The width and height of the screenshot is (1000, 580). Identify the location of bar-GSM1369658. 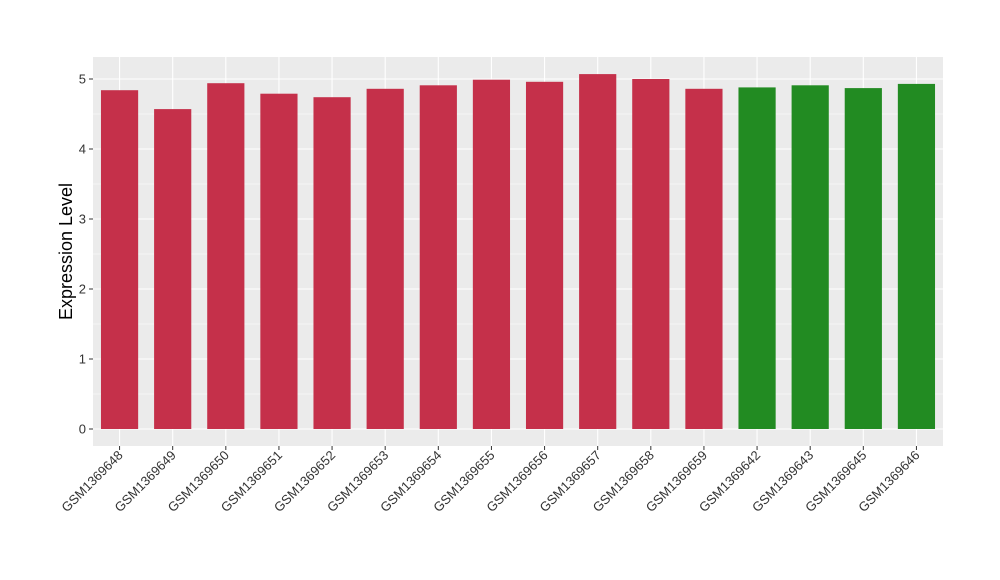
(651, 254).